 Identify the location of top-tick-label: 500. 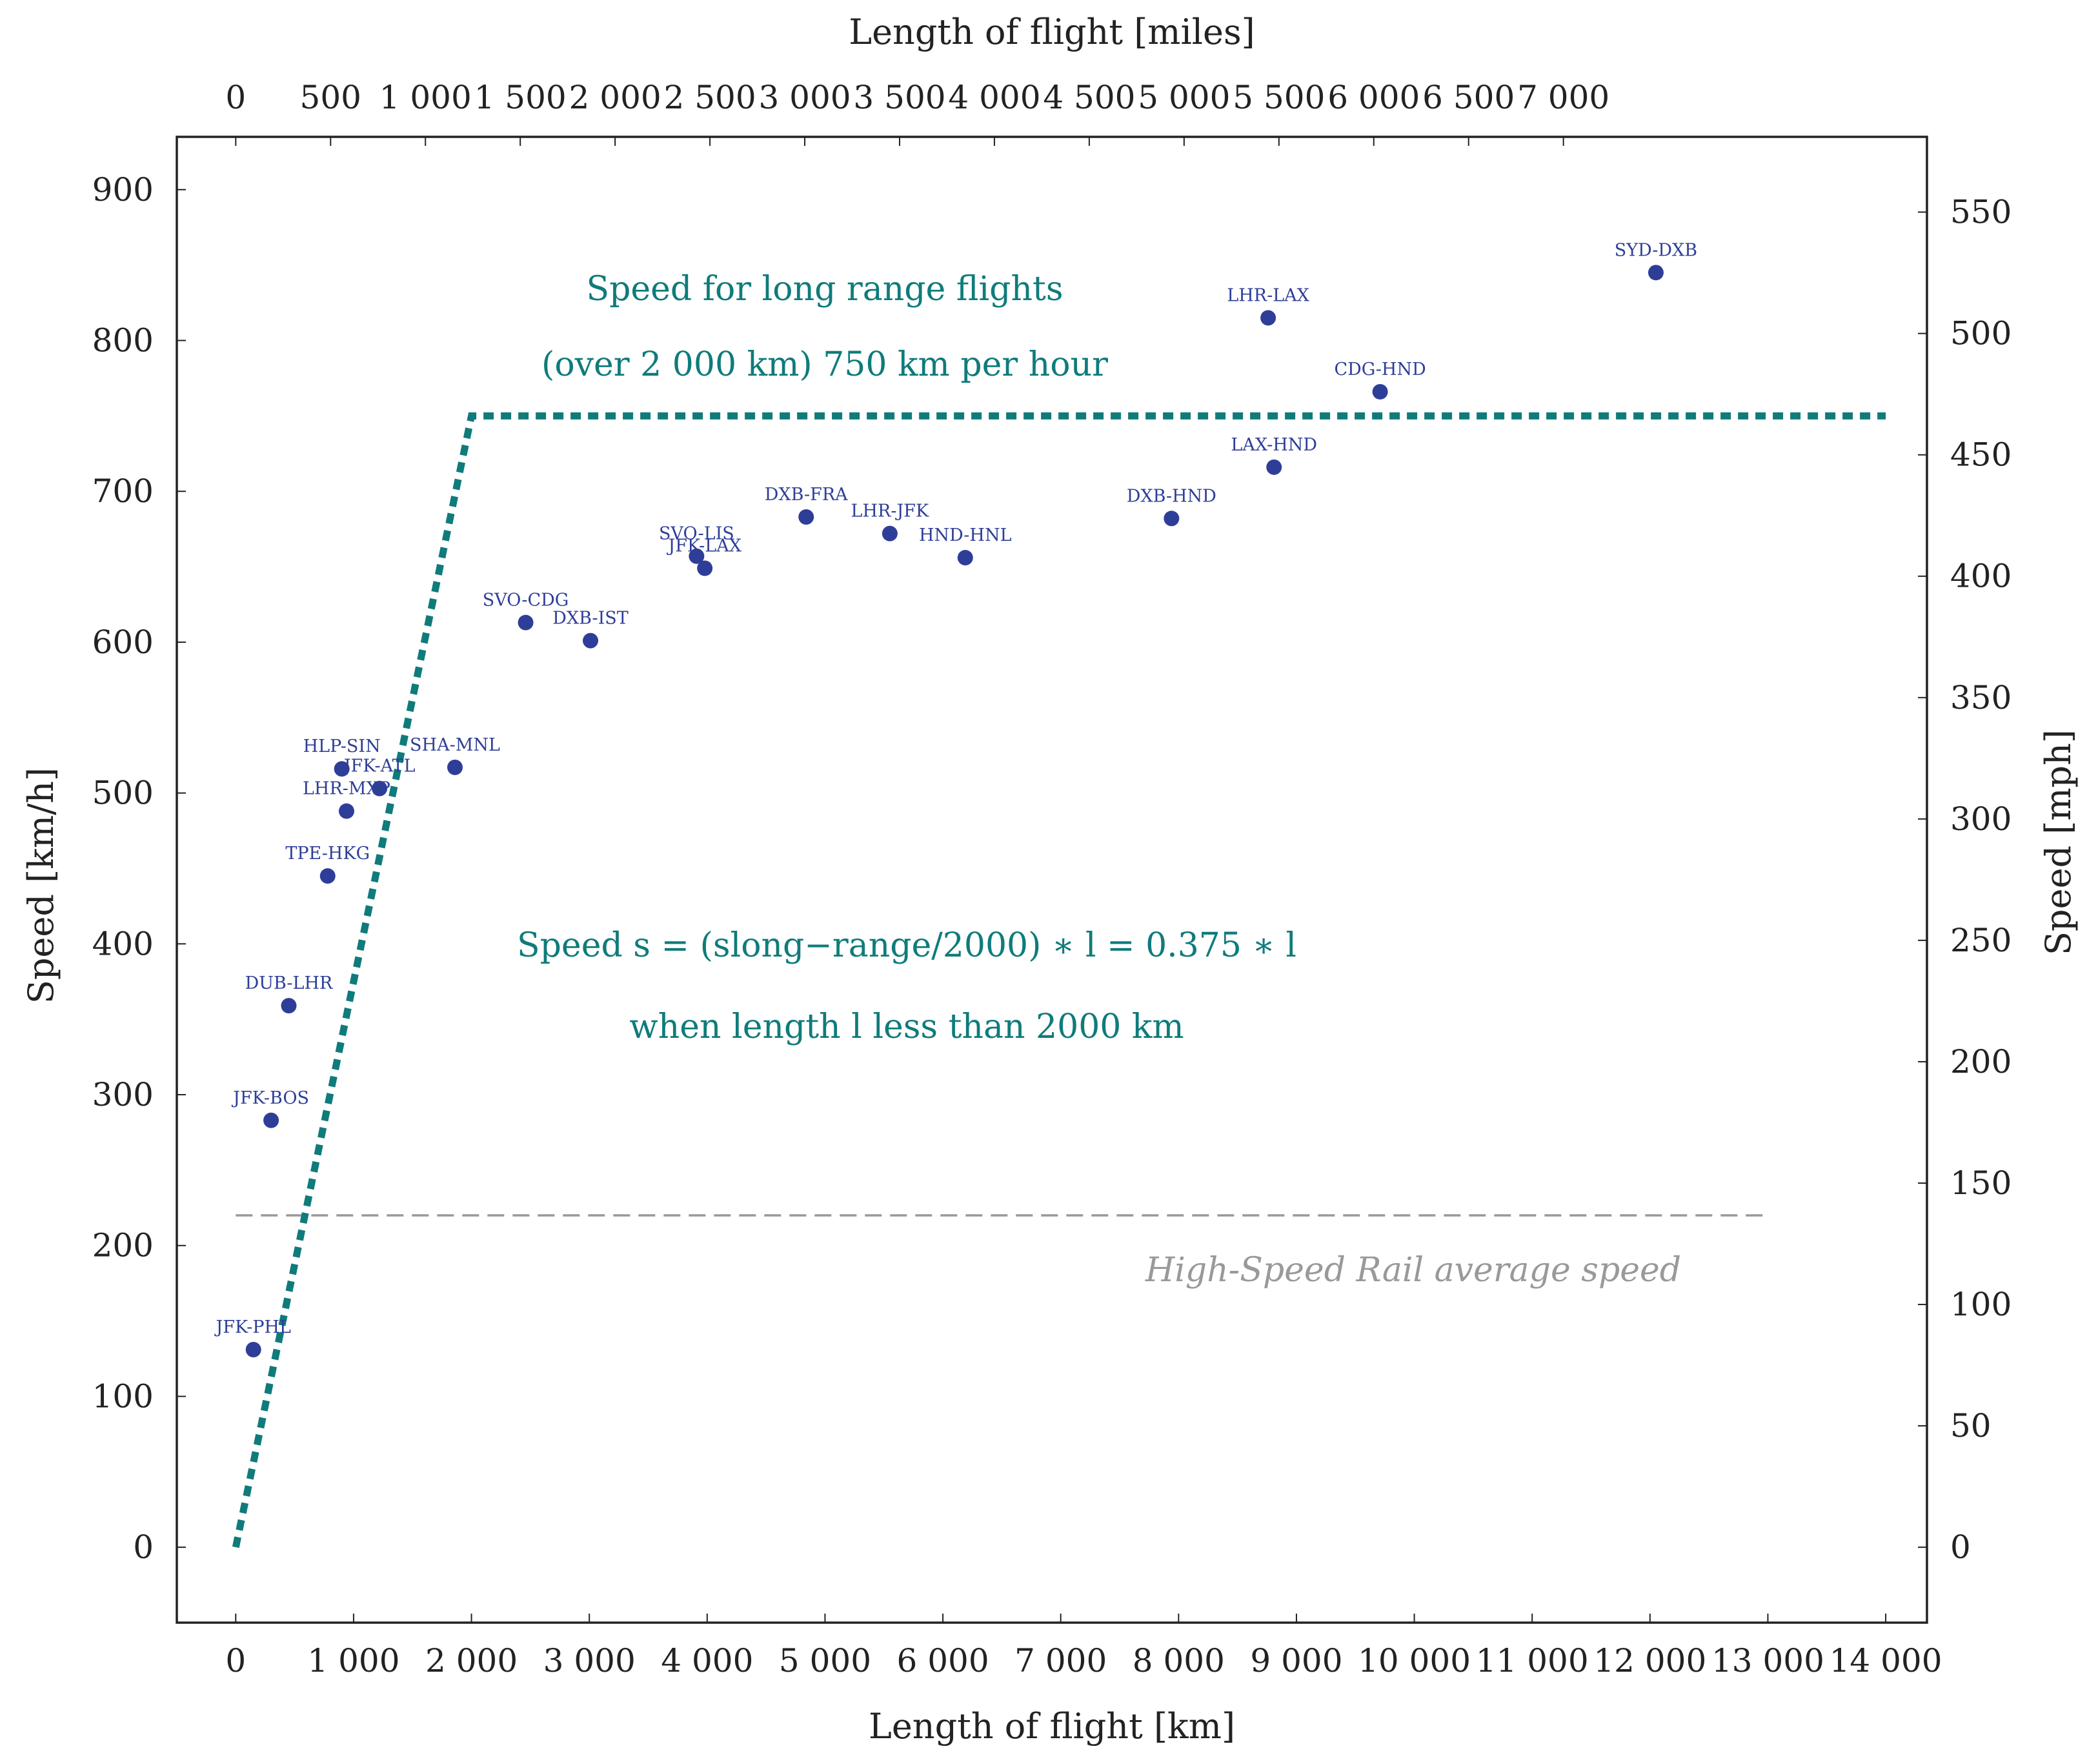
(330, 97).